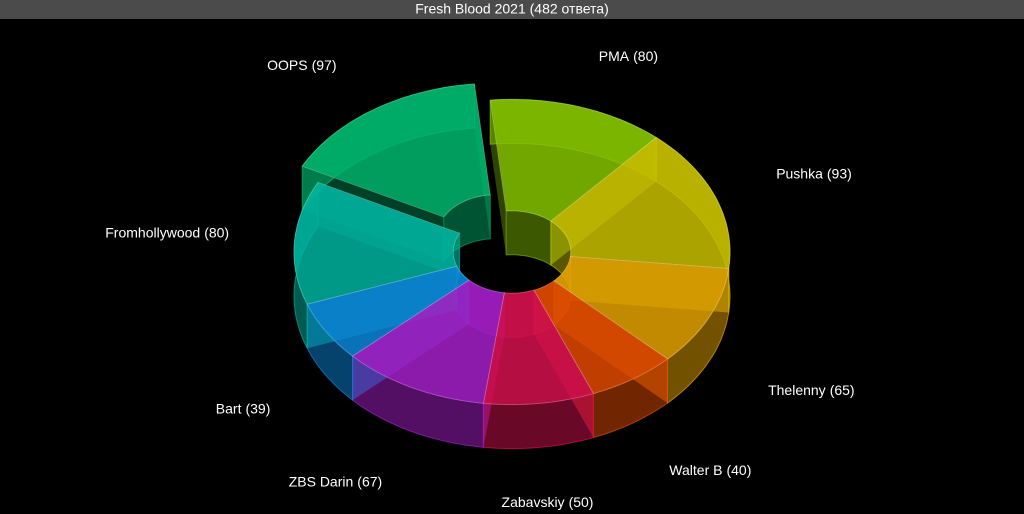  Describe the element at coordinates (287, 65) in the screenshot. I see `label-name: OOPS` at that location.